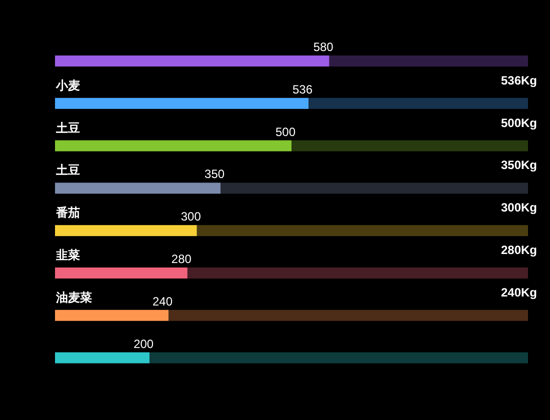 Image resolution: width=550 pixels, height=420 pixels. I want to click on y-tick-label: 小麦, so click(67, 85).